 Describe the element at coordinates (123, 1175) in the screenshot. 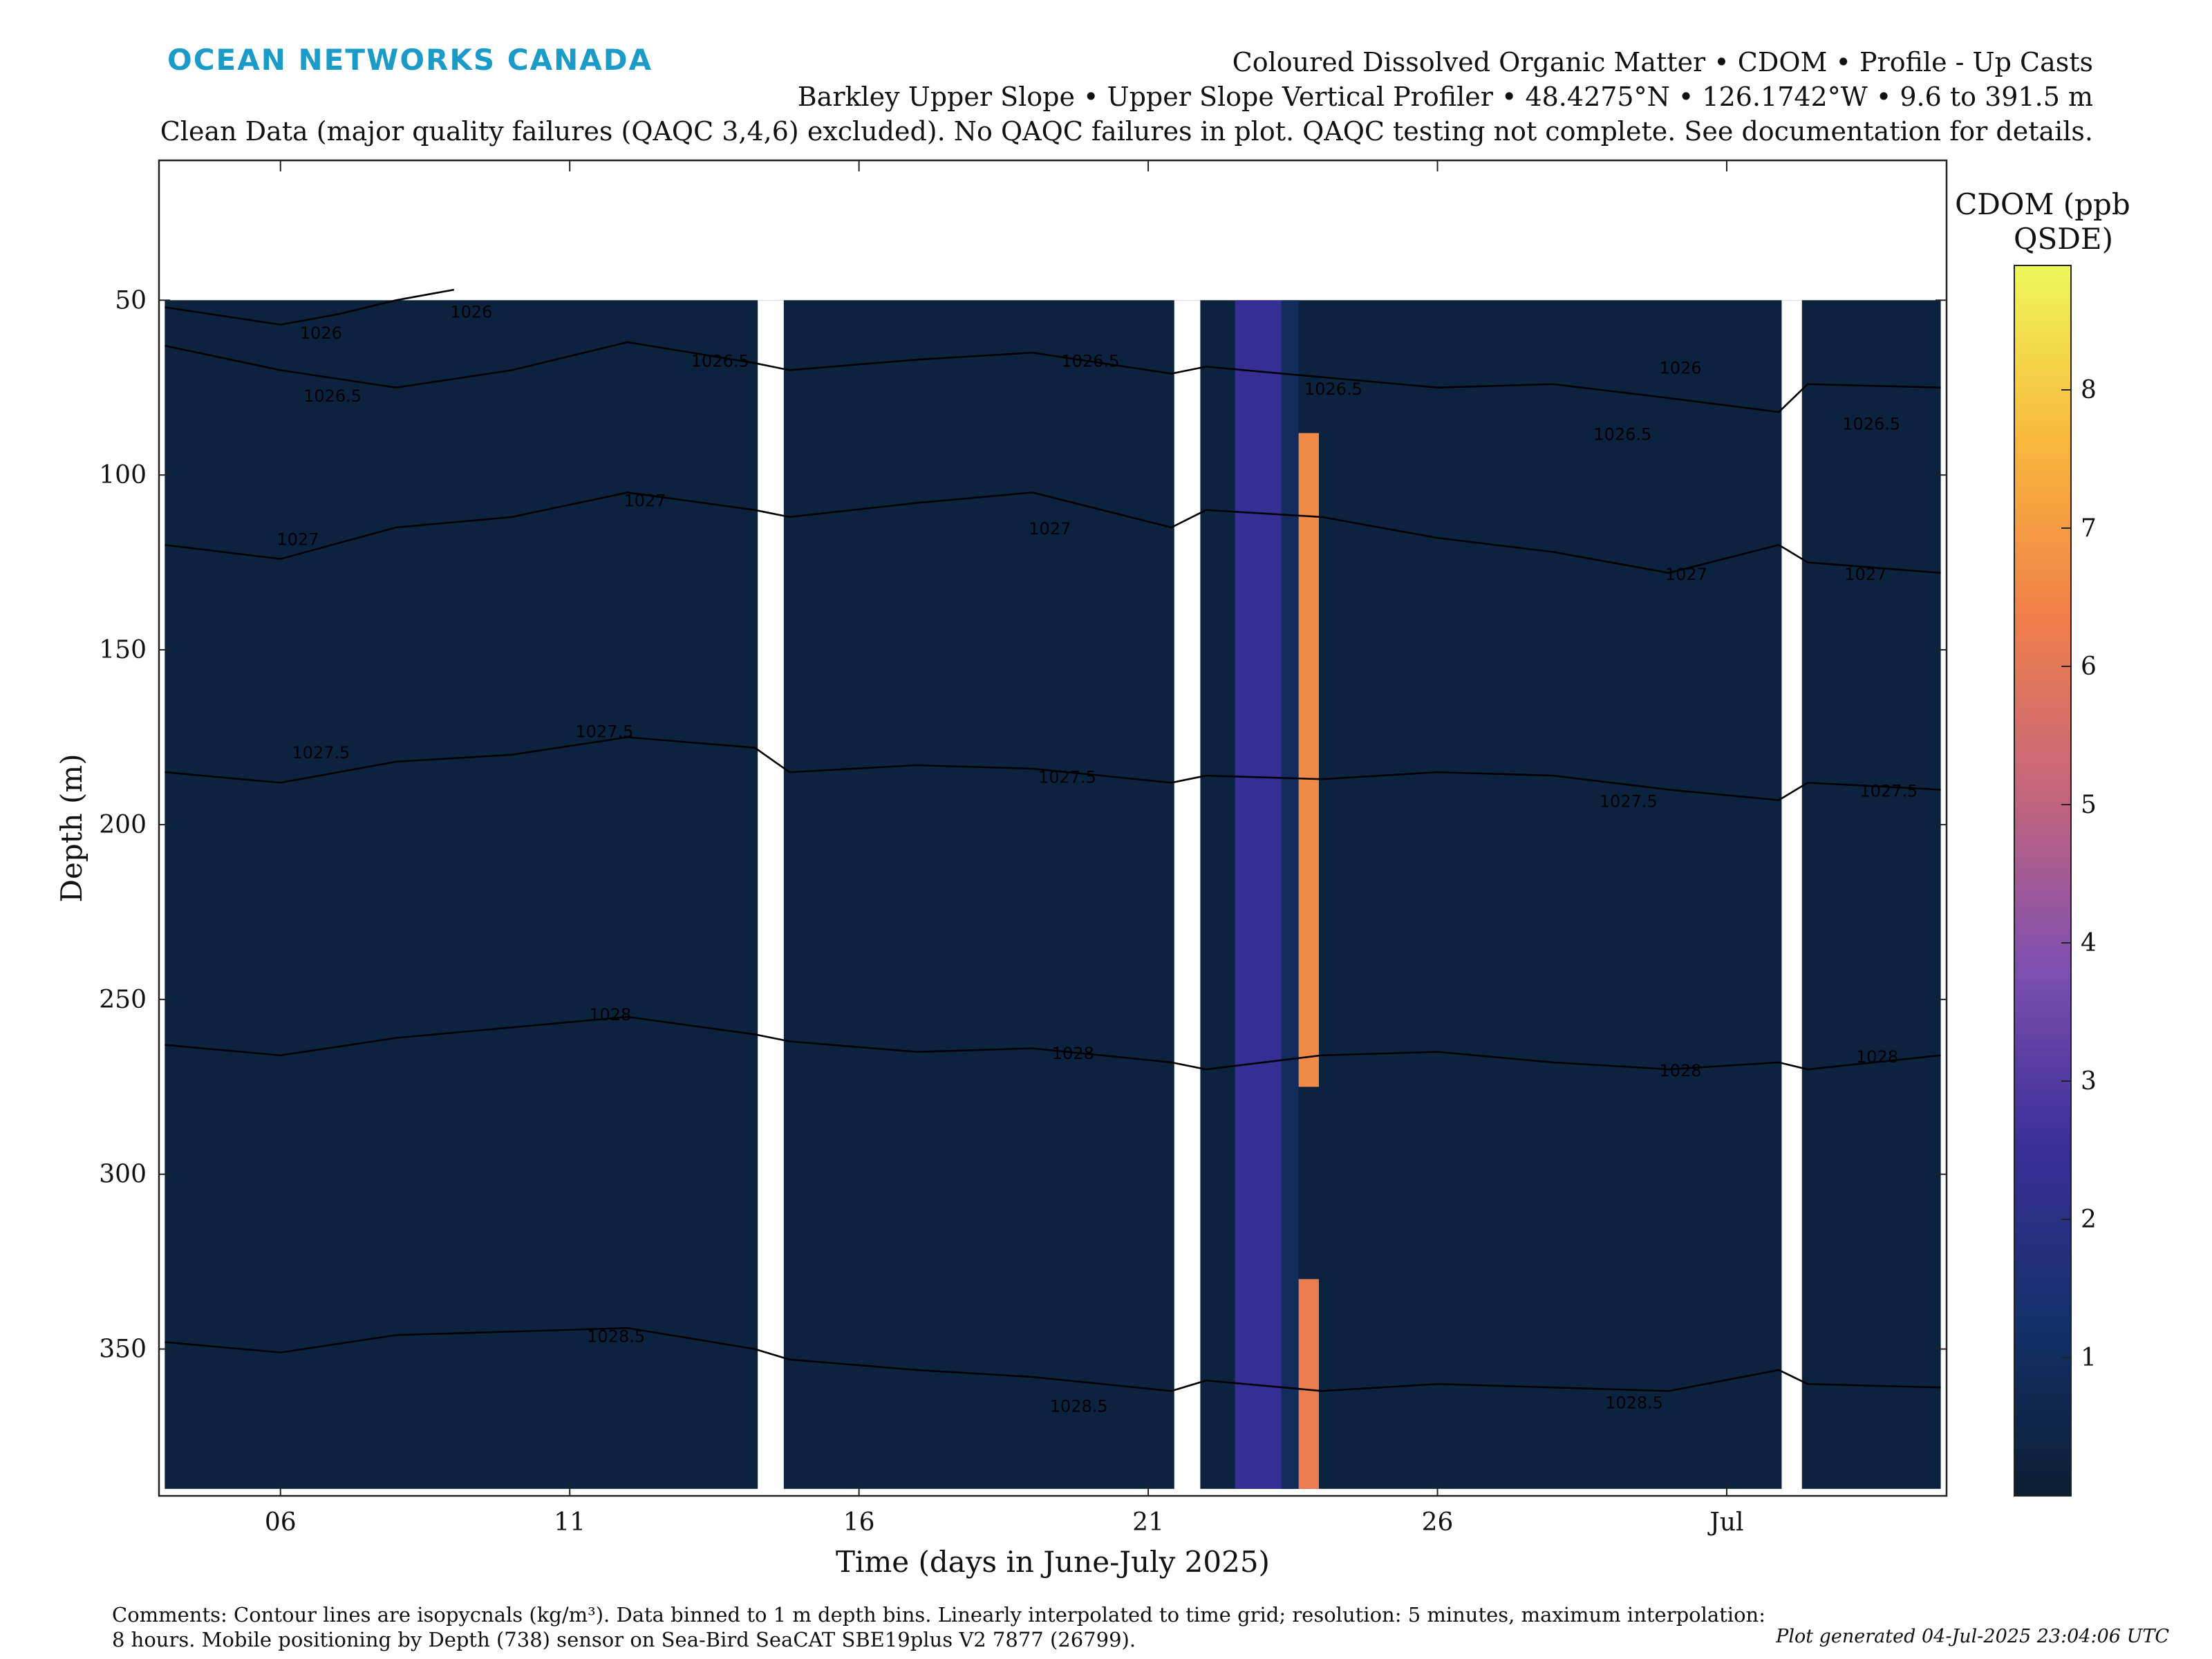

I see `y-tick-label: 300` at that location.